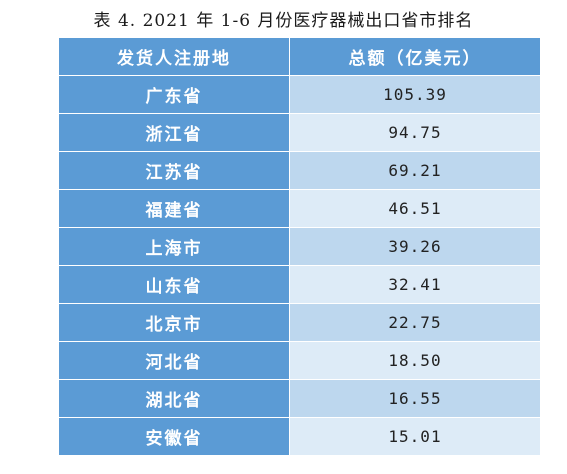 Image resolution: width=567 pixels, height=474 pixels. Describe the element at coordinates (174, 170) in the screenshot. I see `province-cell: 江苏省` at that location.